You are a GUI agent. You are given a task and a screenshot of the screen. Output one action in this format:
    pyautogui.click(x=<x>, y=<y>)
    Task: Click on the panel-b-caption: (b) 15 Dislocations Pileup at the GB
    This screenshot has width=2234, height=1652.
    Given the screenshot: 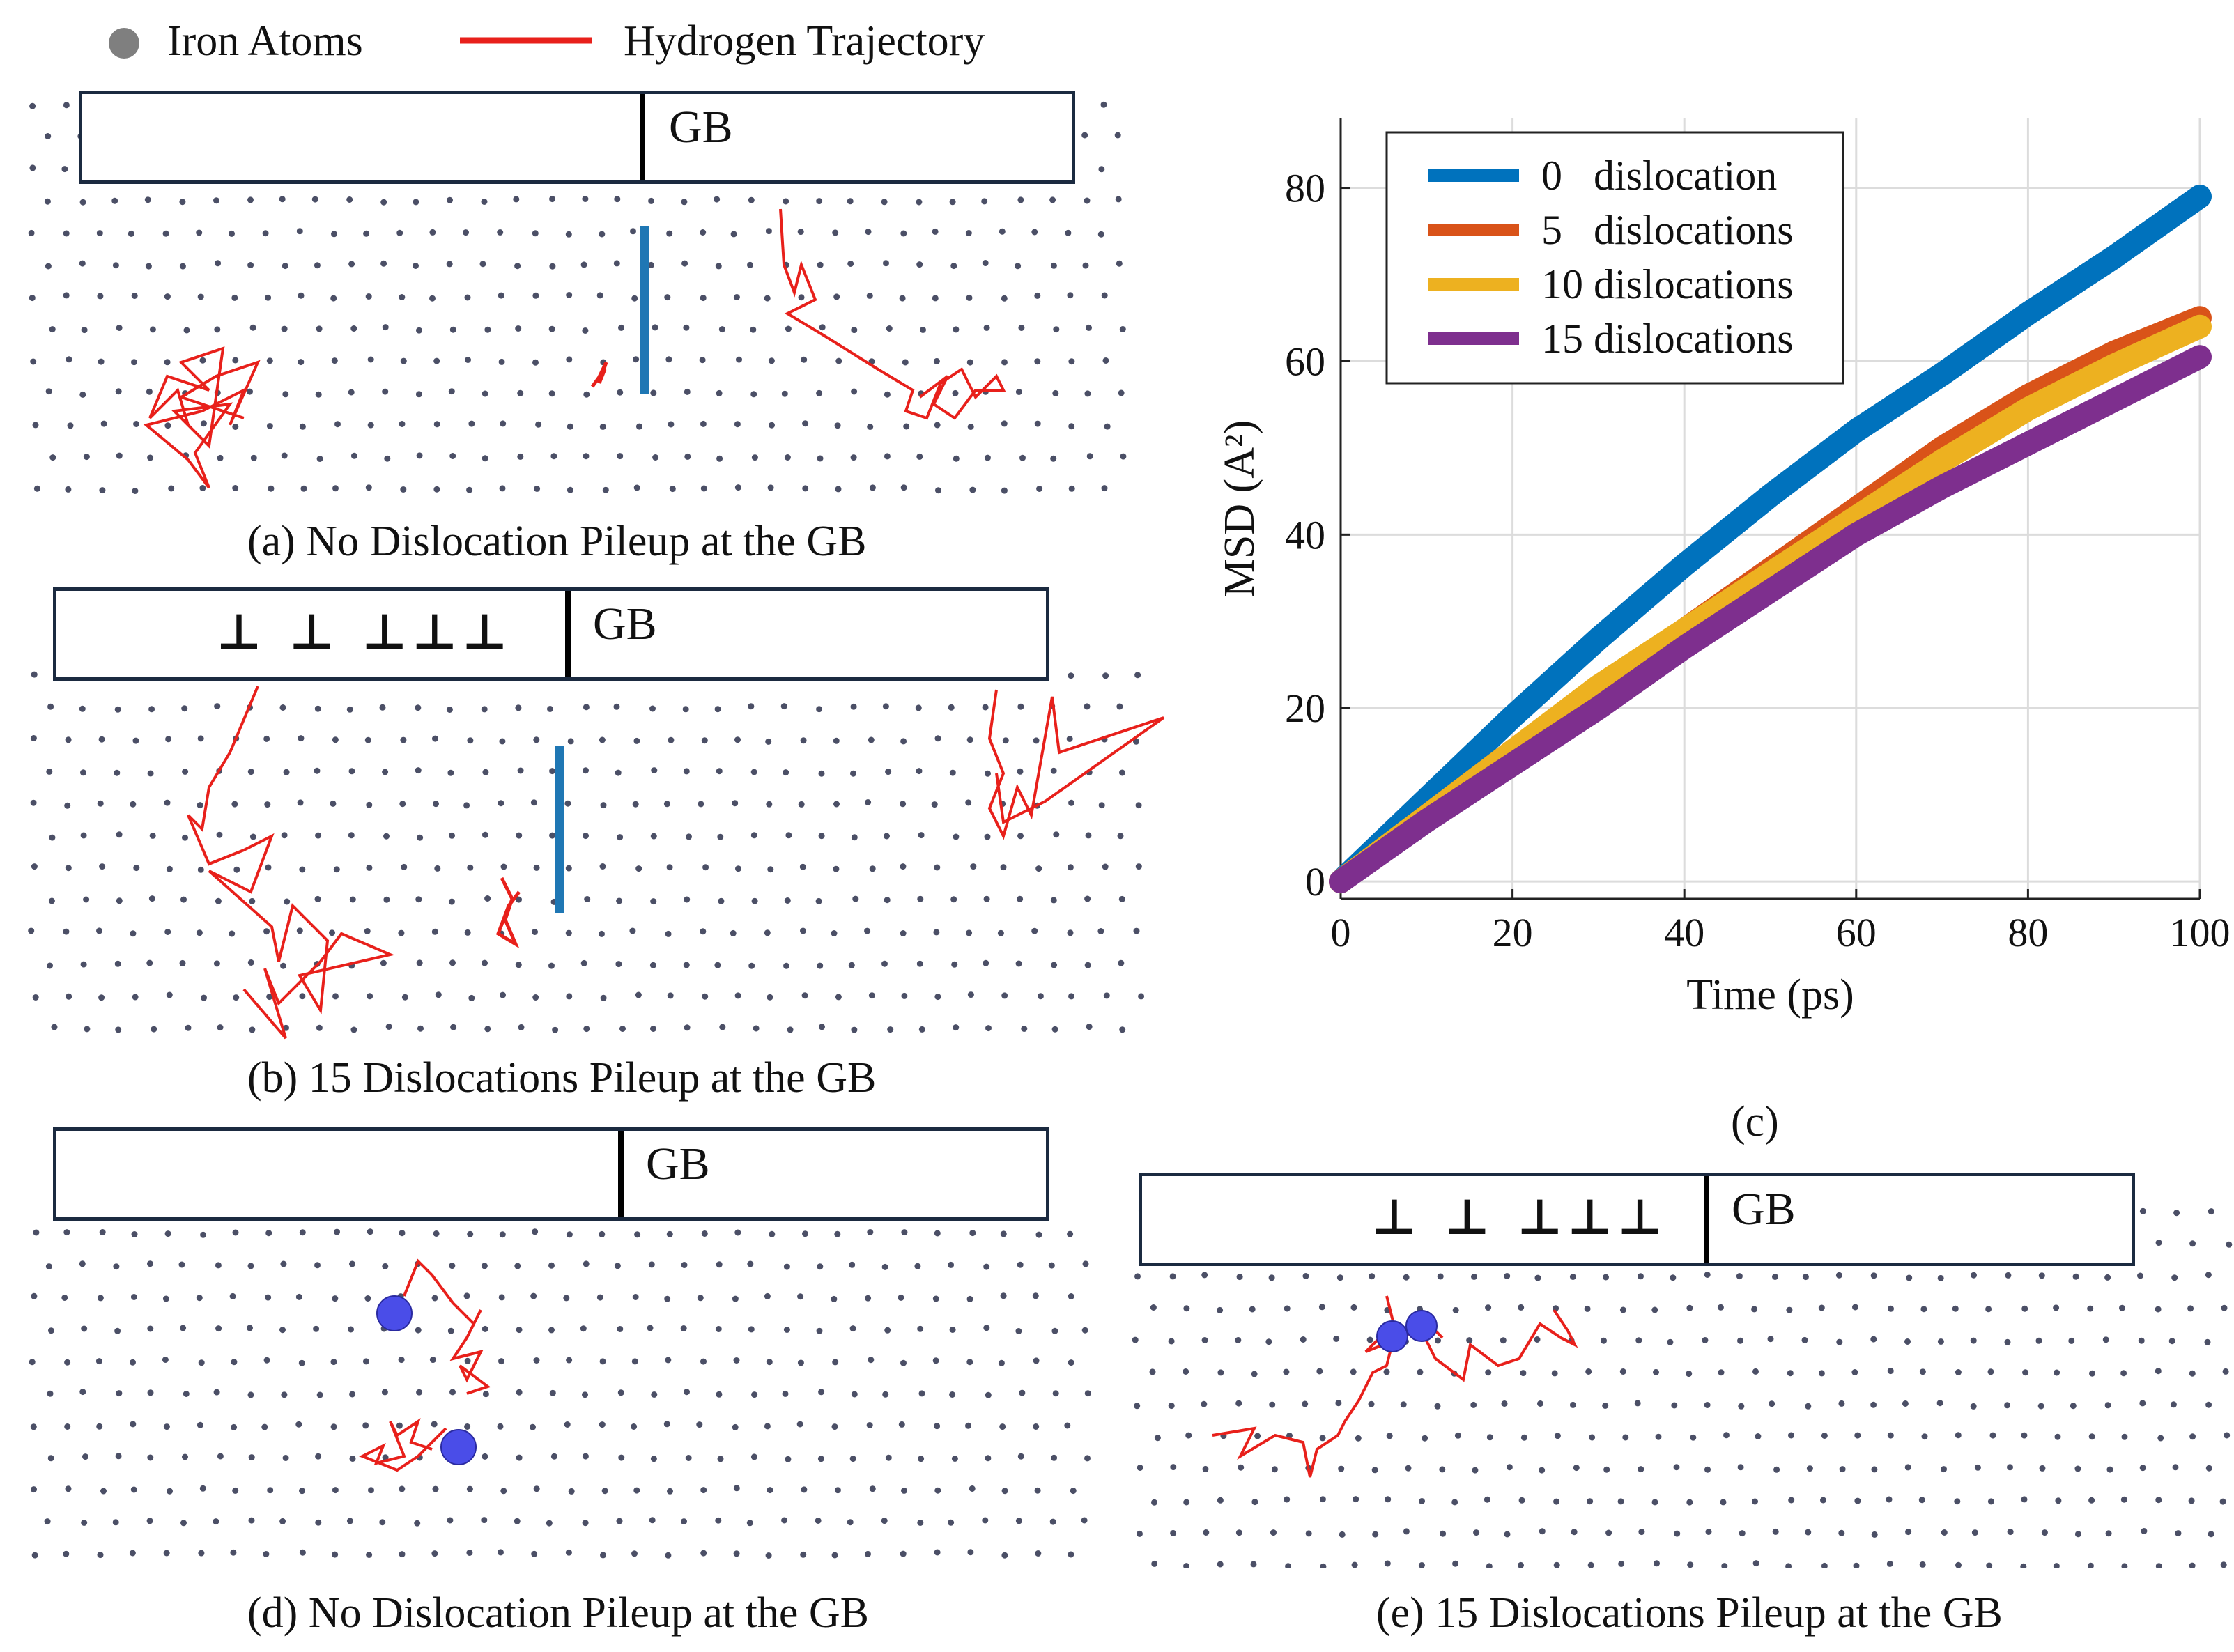 What is the action you would take?
    pyautogui.click(x=562, y=1078)
    